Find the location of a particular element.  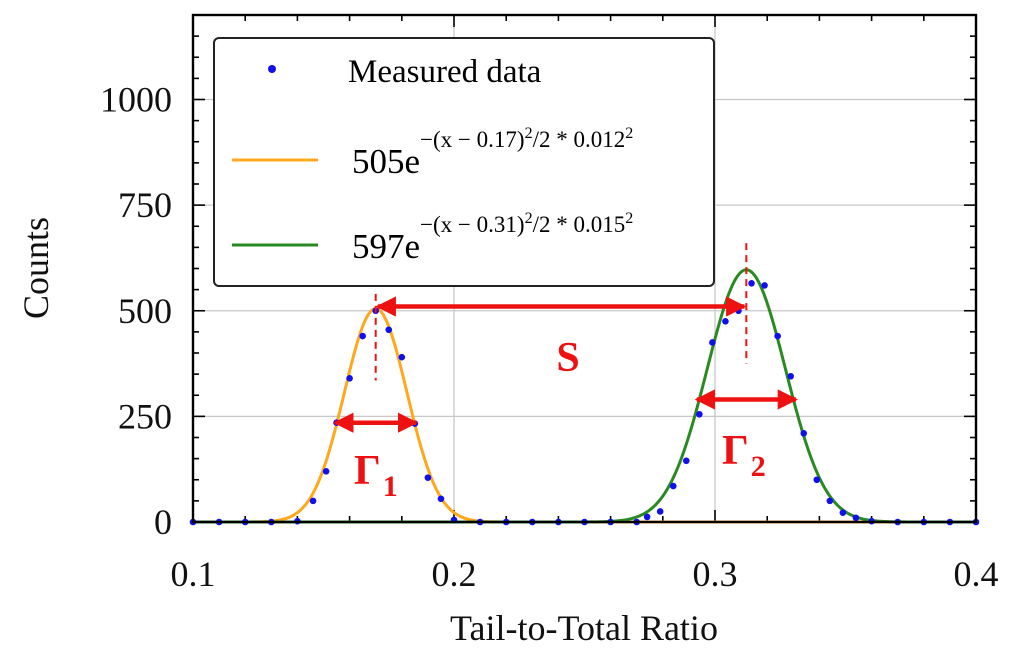

y-axis-label: Counts is located at coordinates (36, 268).